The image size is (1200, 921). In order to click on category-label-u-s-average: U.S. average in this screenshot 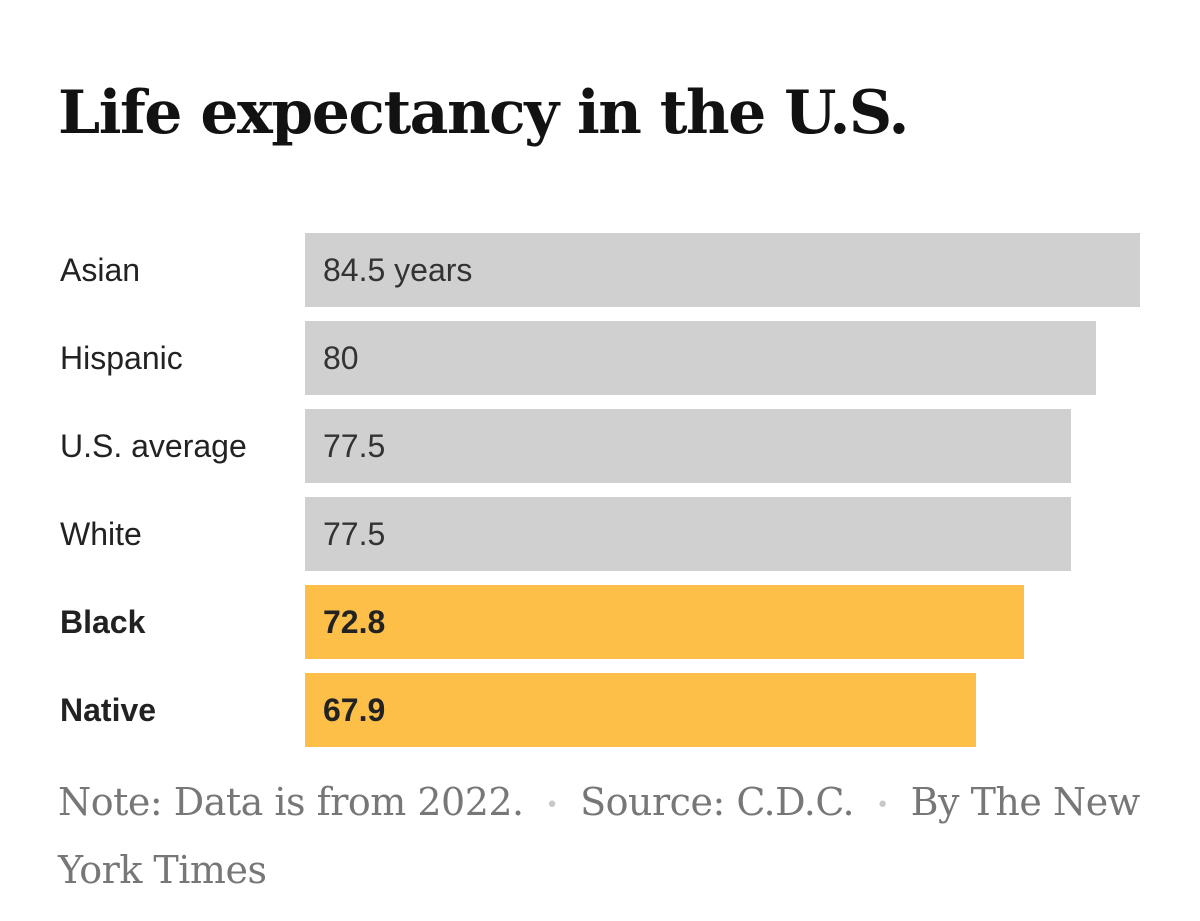, I will do `click(153, 446)`.